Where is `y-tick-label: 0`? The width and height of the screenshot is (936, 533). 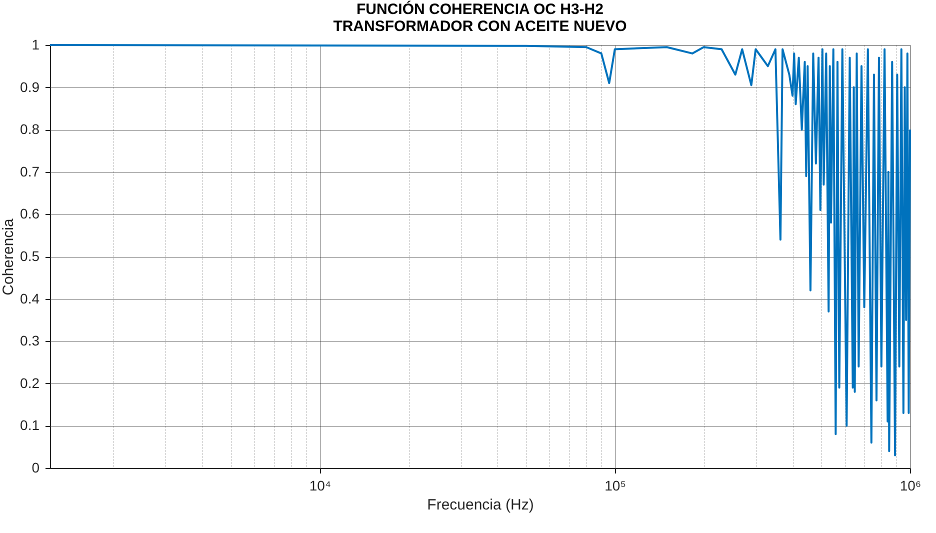
y-tick-label: 0 is located at coordinates (36, 468).